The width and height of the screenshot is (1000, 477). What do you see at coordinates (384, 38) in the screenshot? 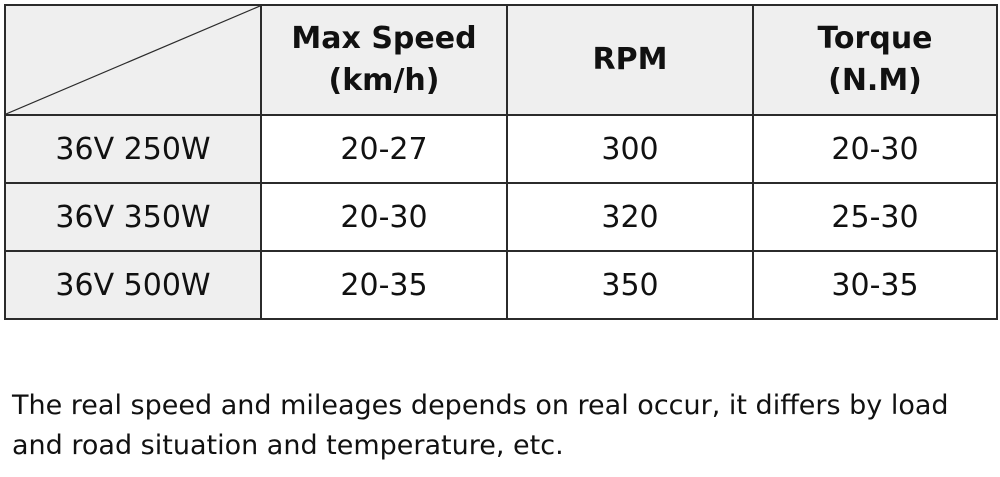
I see `header-max-speed-title: Max Speed` at bounding box center [384, 38].